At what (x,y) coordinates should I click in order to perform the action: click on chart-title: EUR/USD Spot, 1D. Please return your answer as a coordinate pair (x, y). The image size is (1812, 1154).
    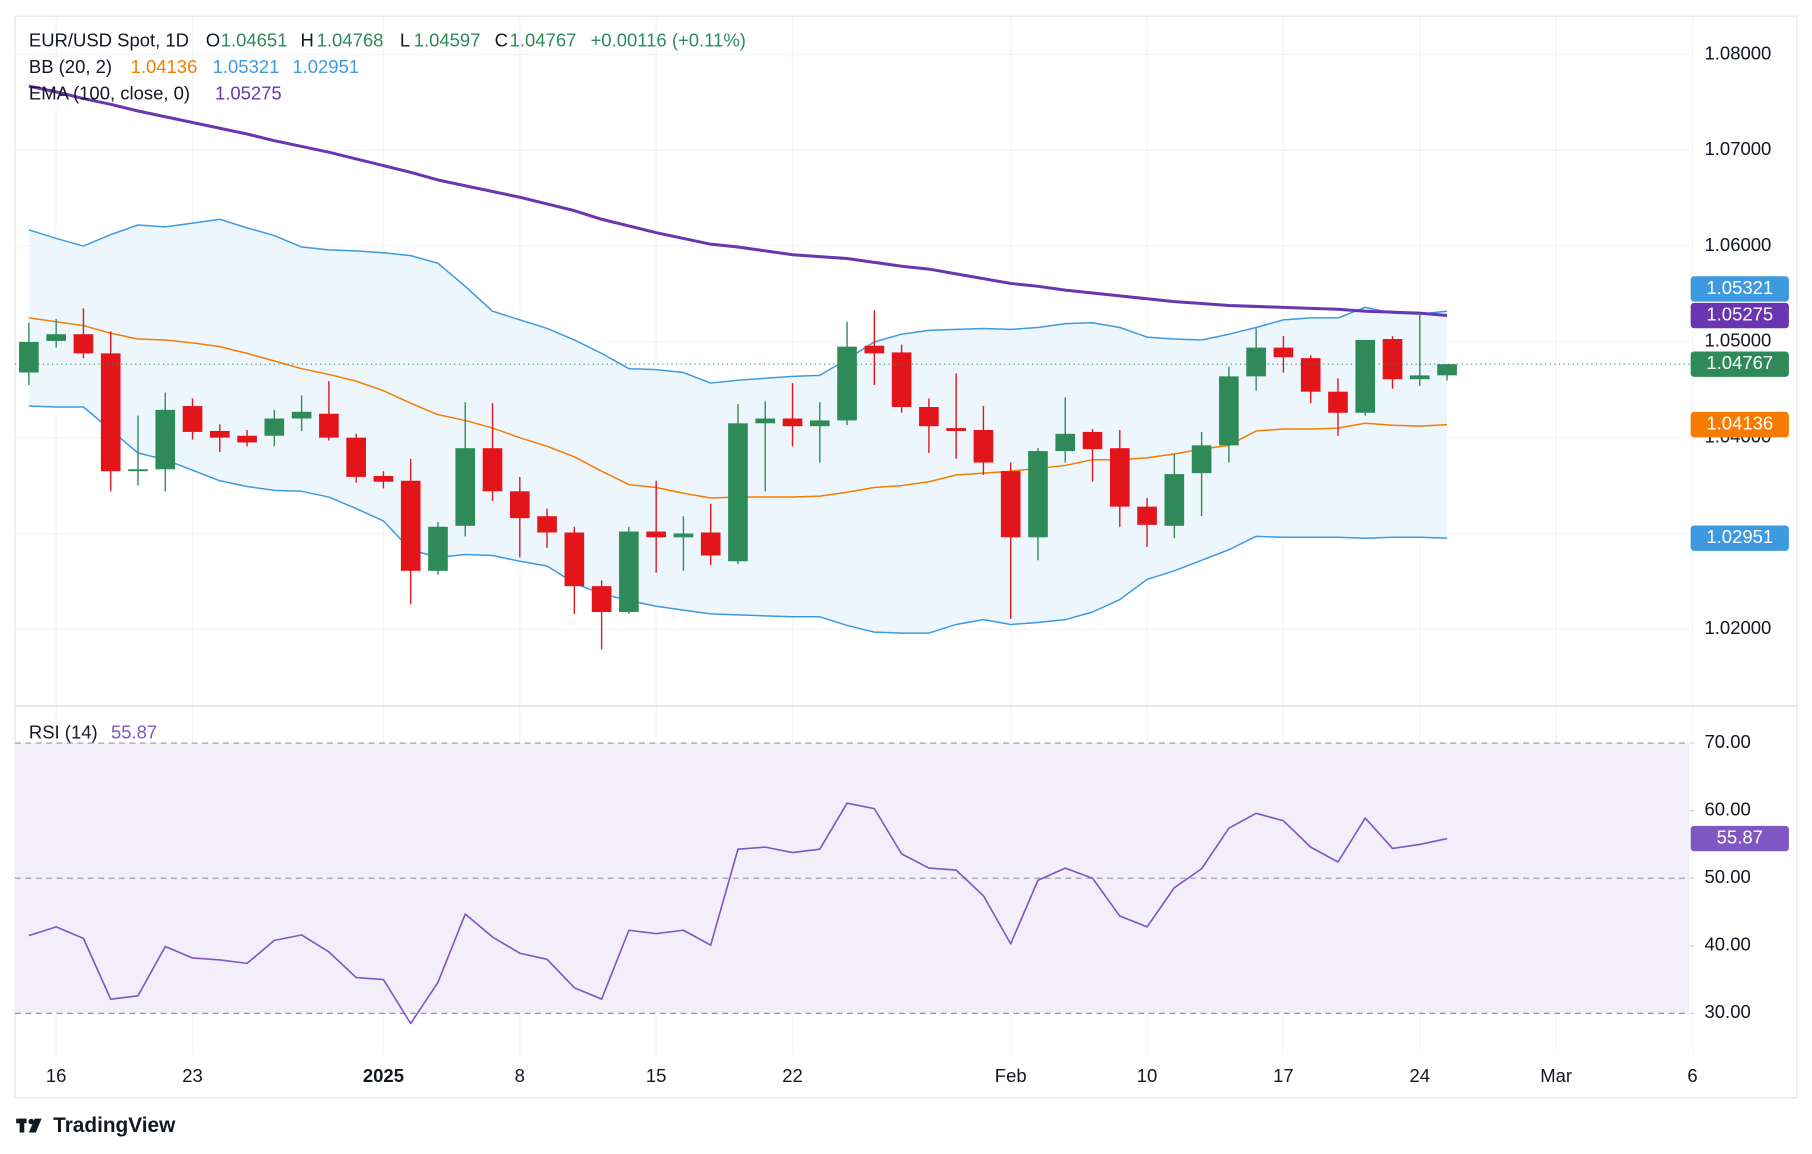
    Looking at the image, I should click on (109, 39).